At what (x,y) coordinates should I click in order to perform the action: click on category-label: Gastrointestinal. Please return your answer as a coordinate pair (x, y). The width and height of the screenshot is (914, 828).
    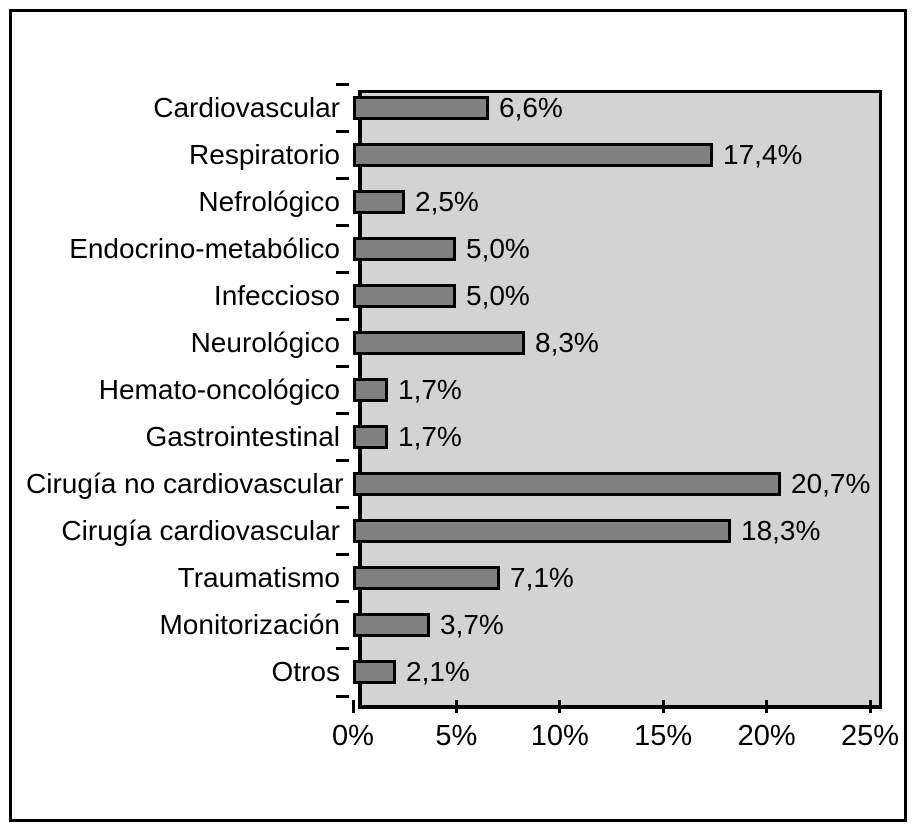
    Looking at the image, I should click on (242, 437).